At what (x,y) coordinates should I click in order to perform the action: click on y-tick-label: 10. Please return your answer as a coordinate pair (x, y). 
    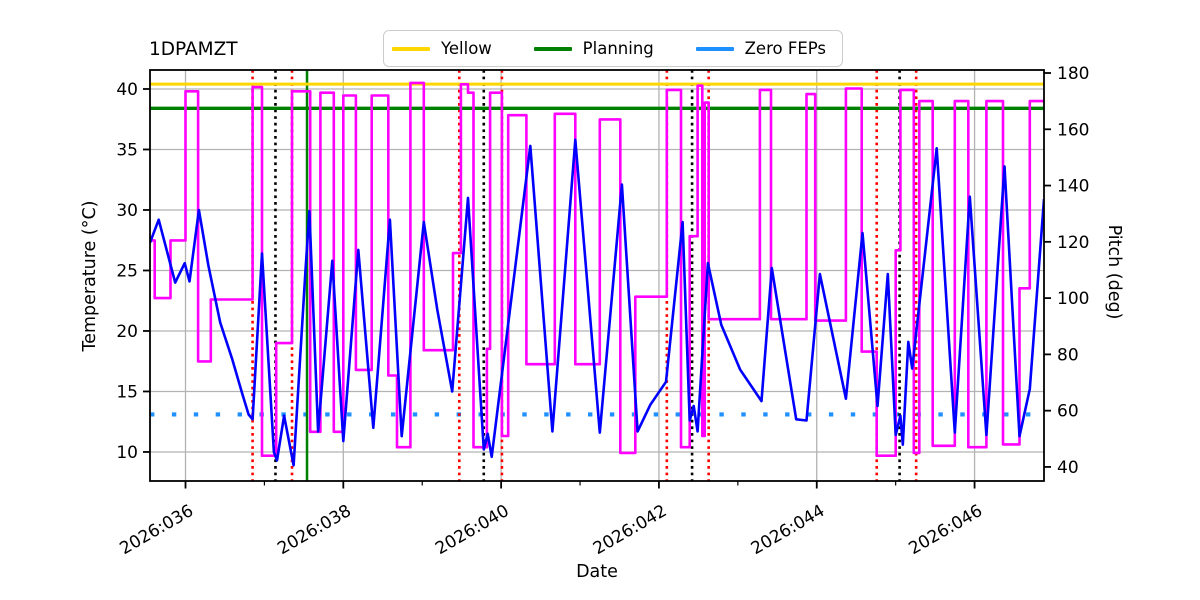
    Looking at the image, I should click on (127, 453).